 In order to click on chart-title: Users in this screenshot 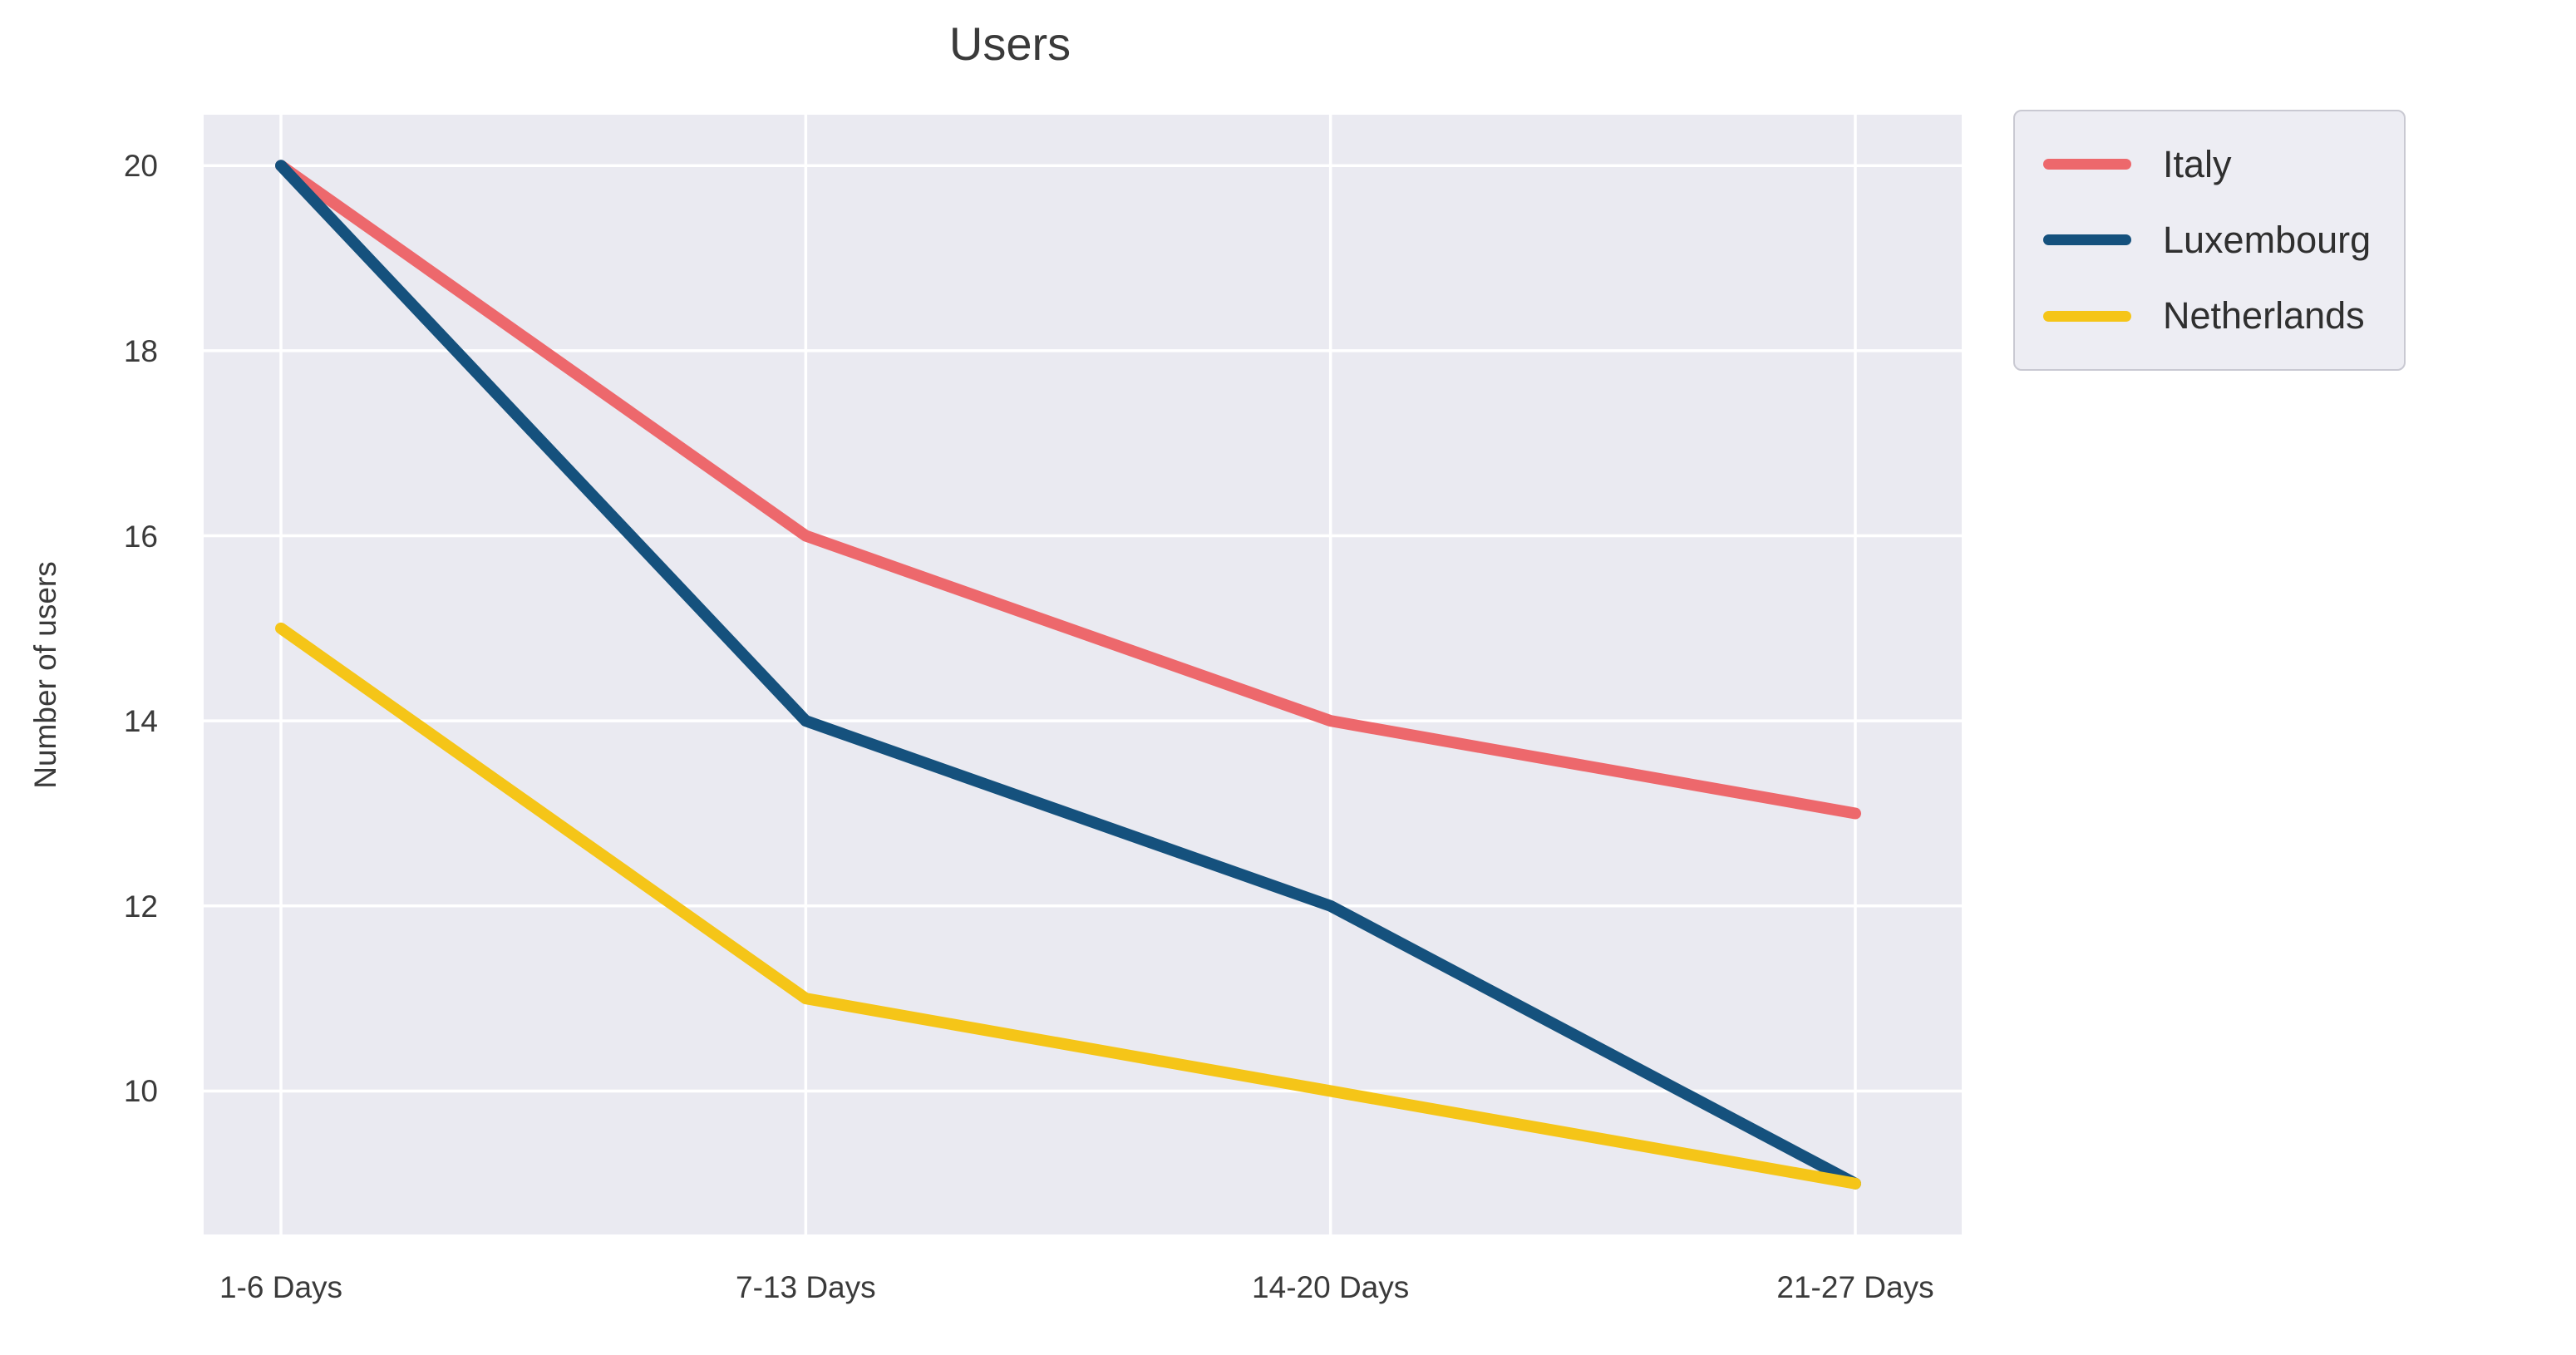, I will do `click(1009, 43)`.